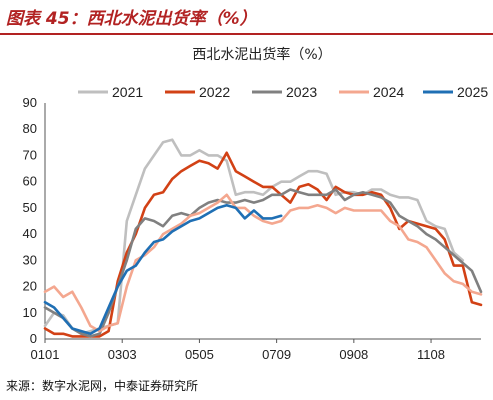 The image size is (493, 400). I want to click on legend-label-2022: 2022, so click(214, 92).